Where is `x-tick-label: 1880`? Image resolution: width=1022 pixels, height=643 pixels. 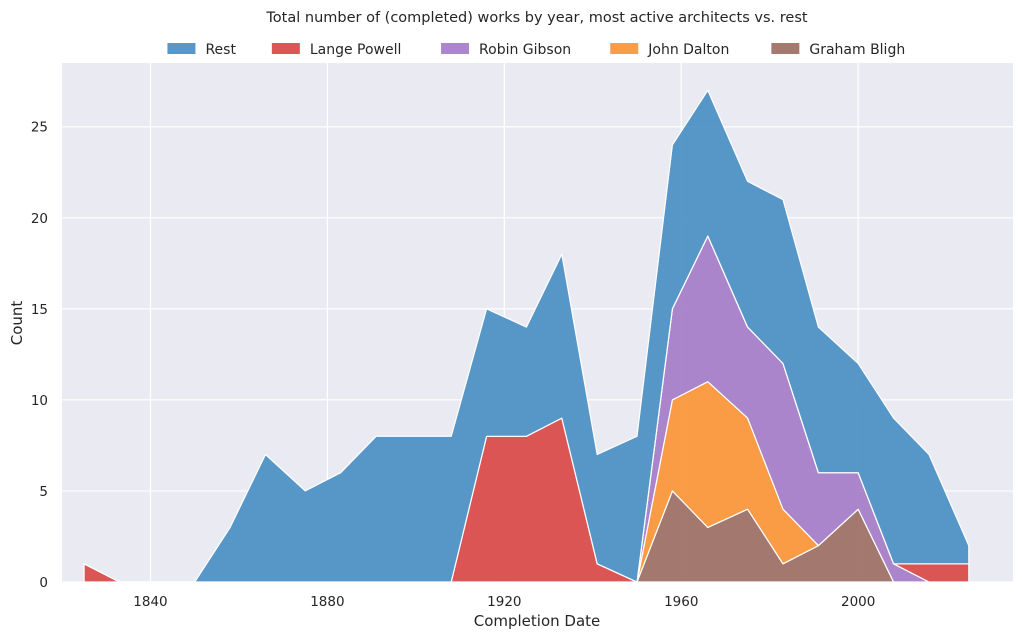
x-tick-label: 1880 is located at coordinates (327, 602).